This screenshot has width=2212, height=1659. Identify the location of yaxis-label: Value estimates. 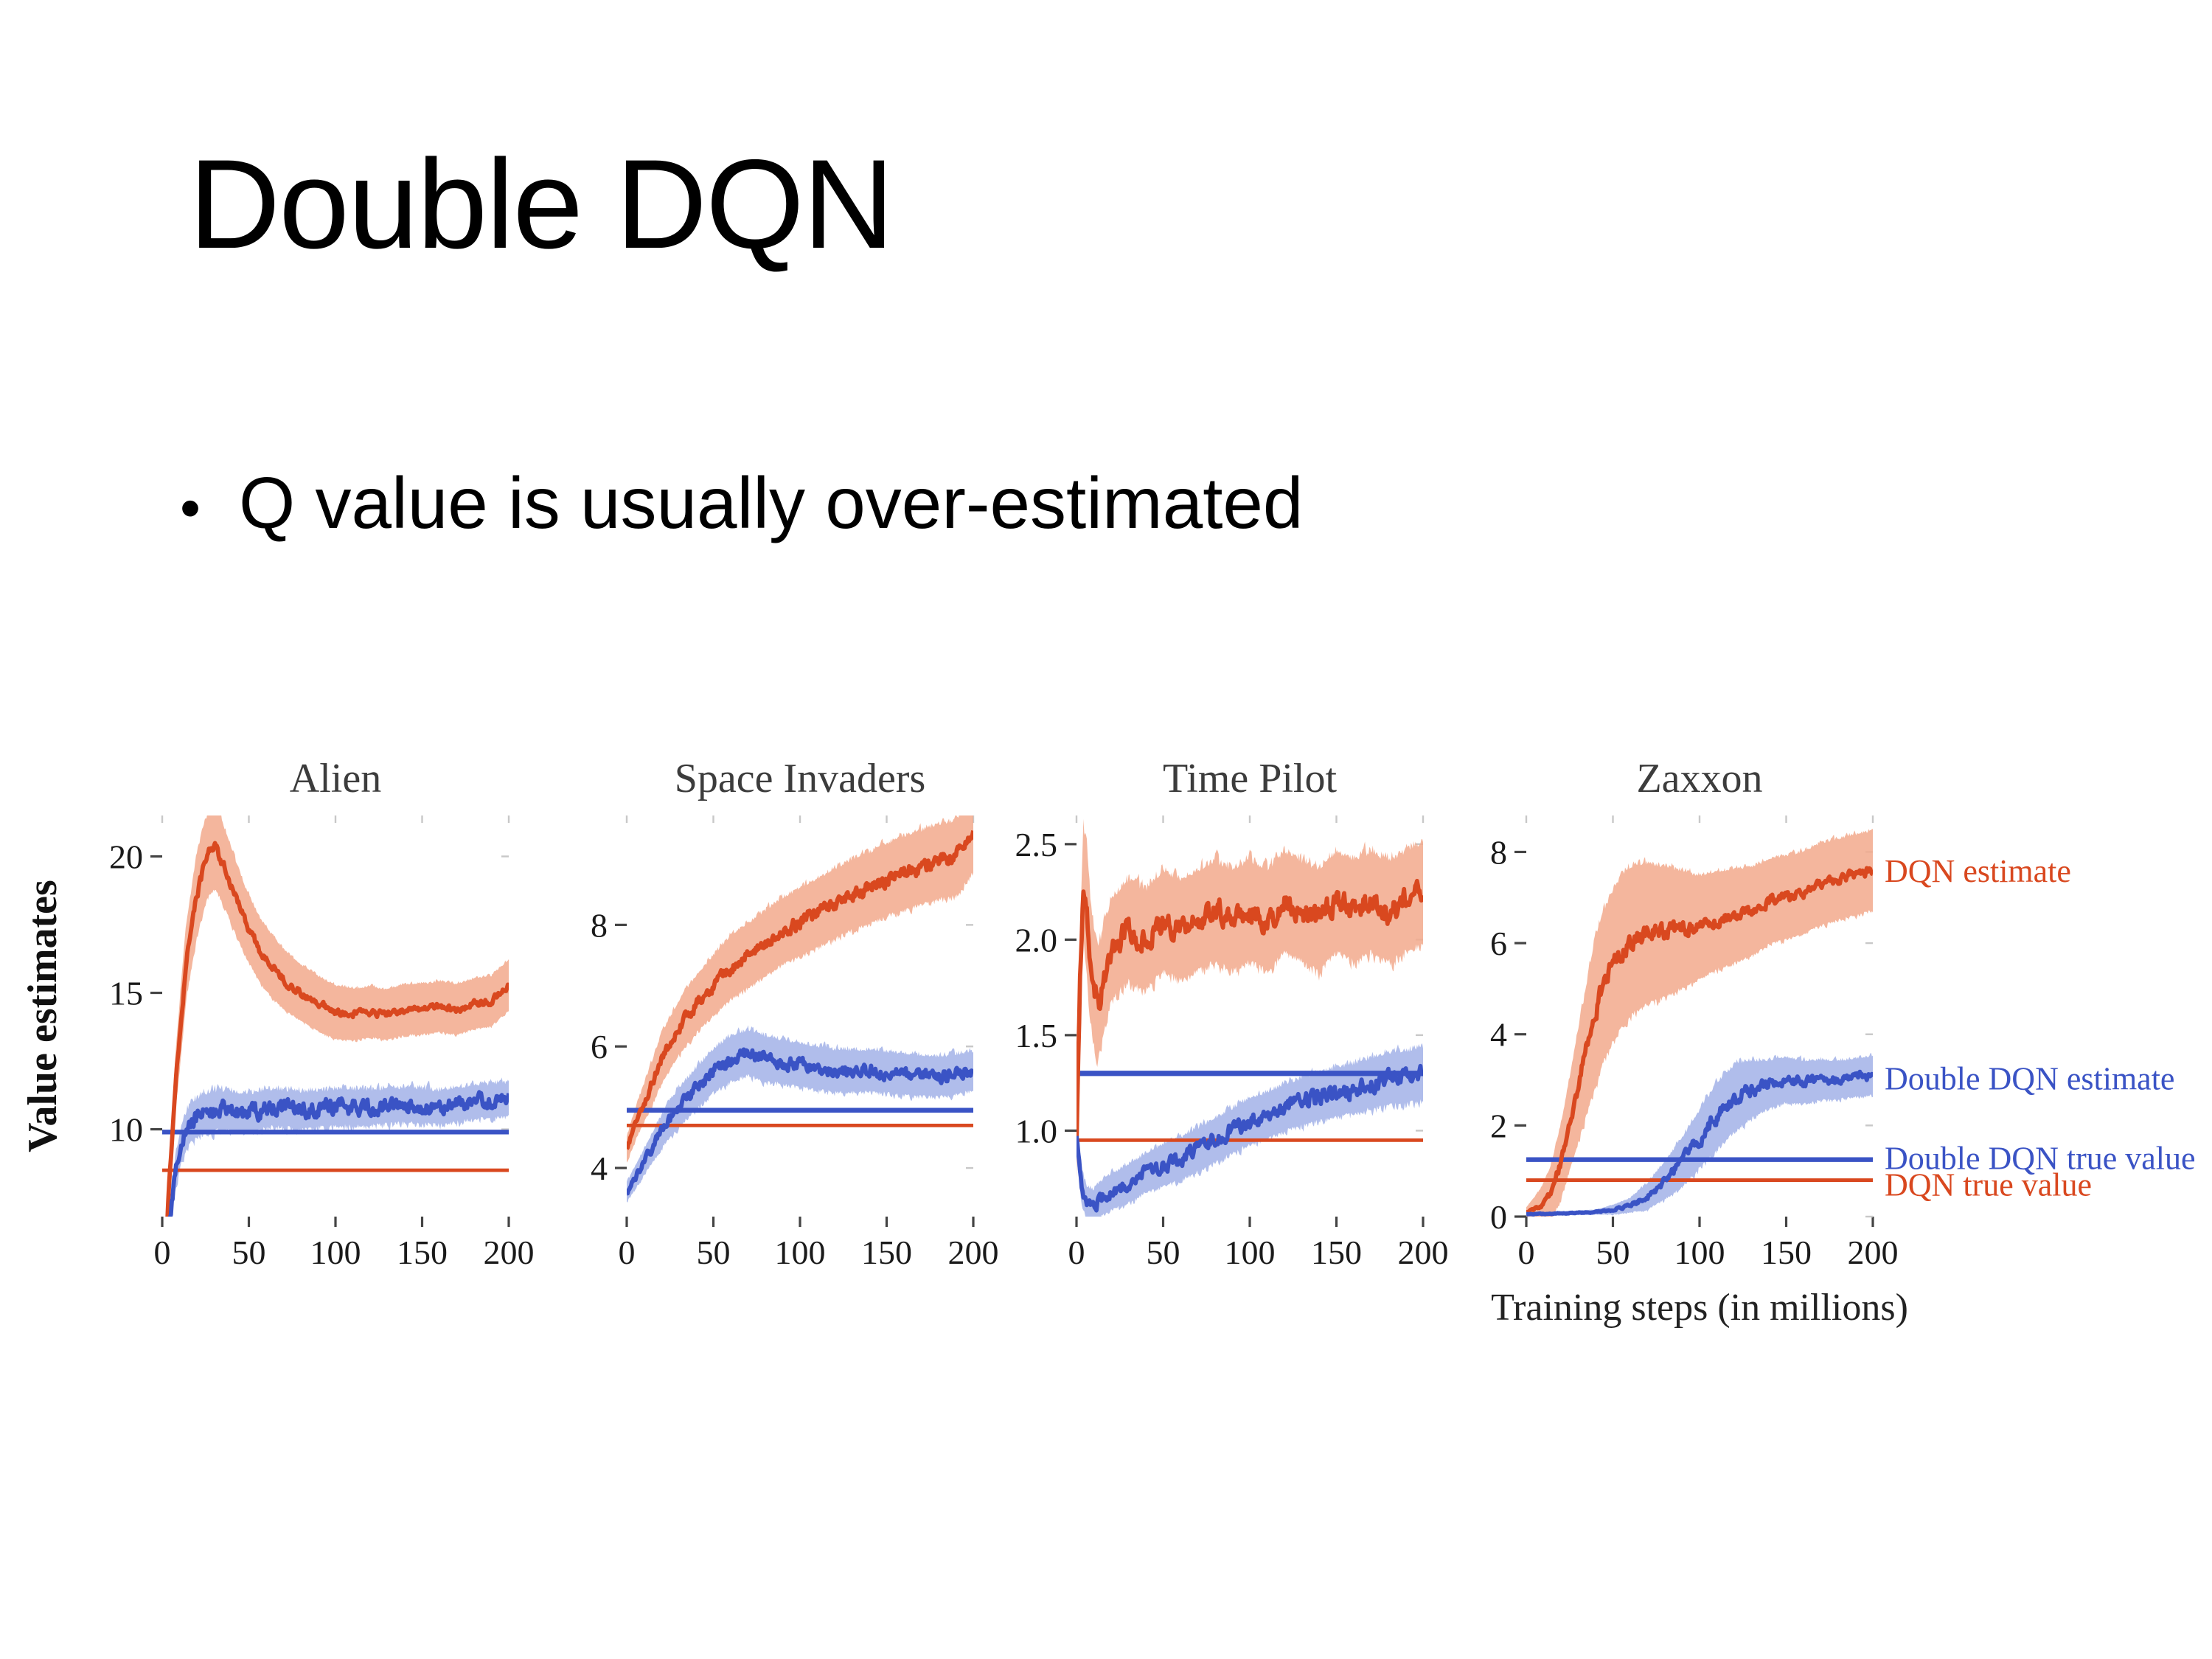
(43, 1016).